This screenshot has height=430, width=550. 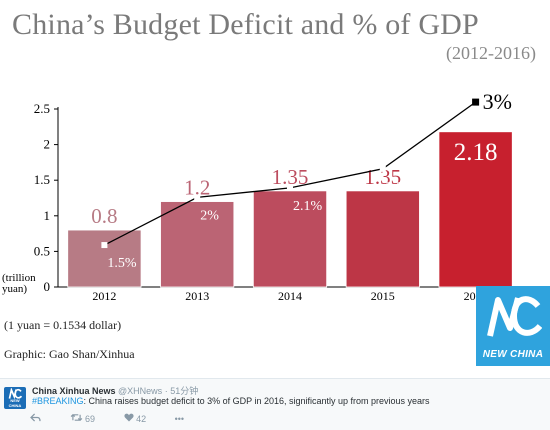 What do you see at coordinates (475, 209) in the screenshot?
I see `bar-2016` at bounding box center [475, 209].